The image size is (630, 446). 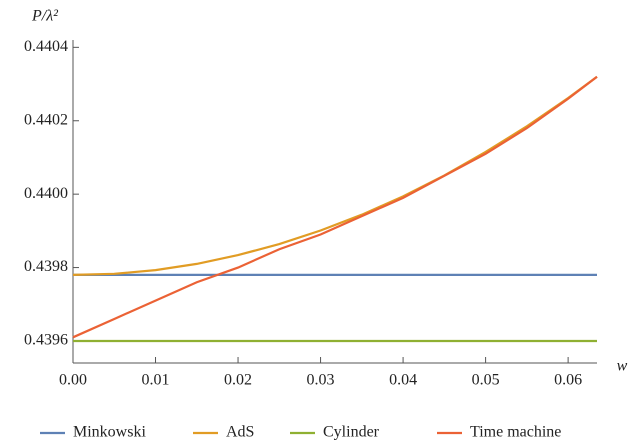 I want to click on y-tick-label: 0.4400, so click(x=46, y=193).